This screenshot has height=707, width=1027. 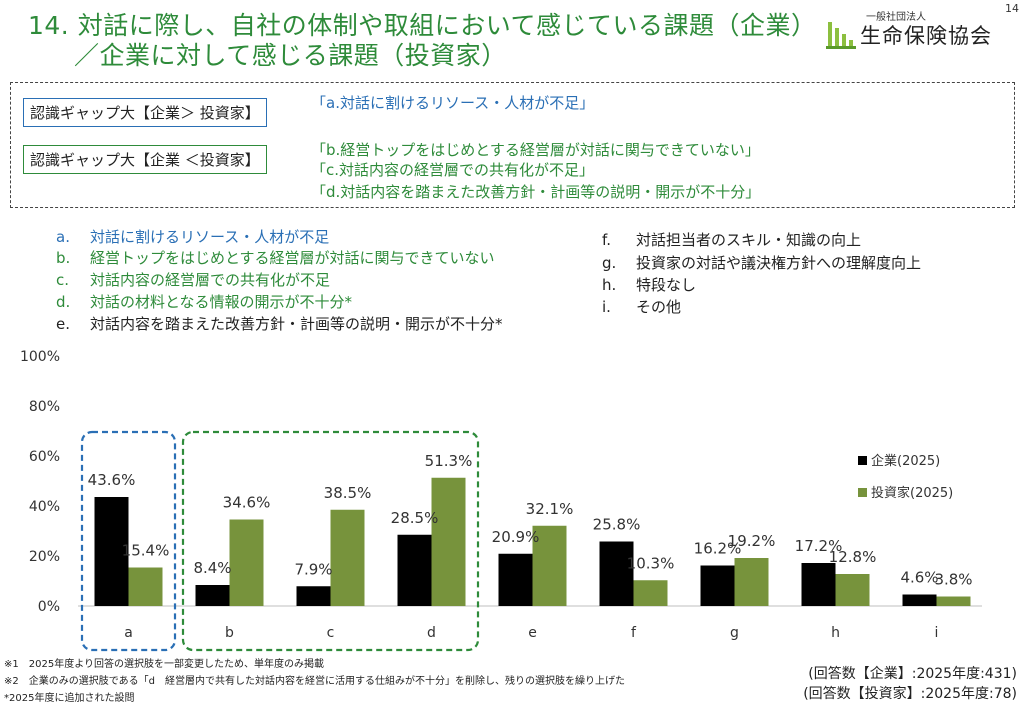 I want to click on option-letter: d., so click(x=63, y=302).